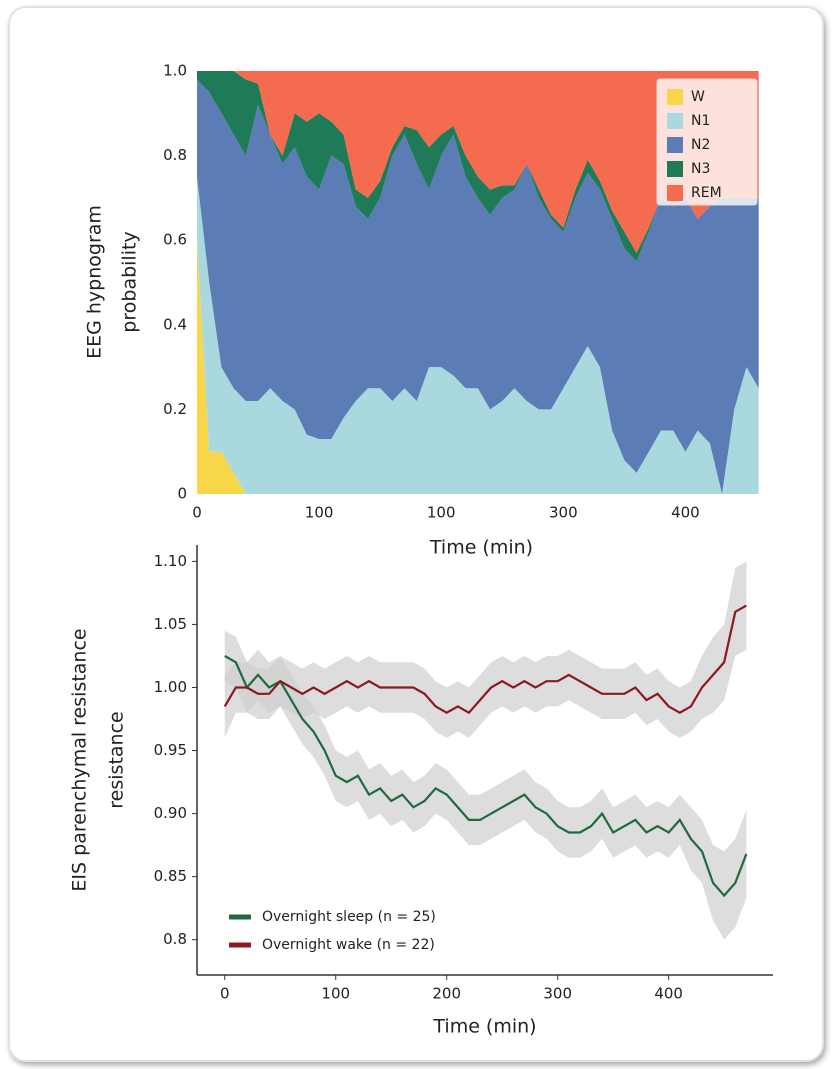 The width and height of the screenshot is (834, 1069). What do you see at coordinates (182, 494) in the screenshot?
I see `y-tick-label: 0` at bounding box center [182, 494].